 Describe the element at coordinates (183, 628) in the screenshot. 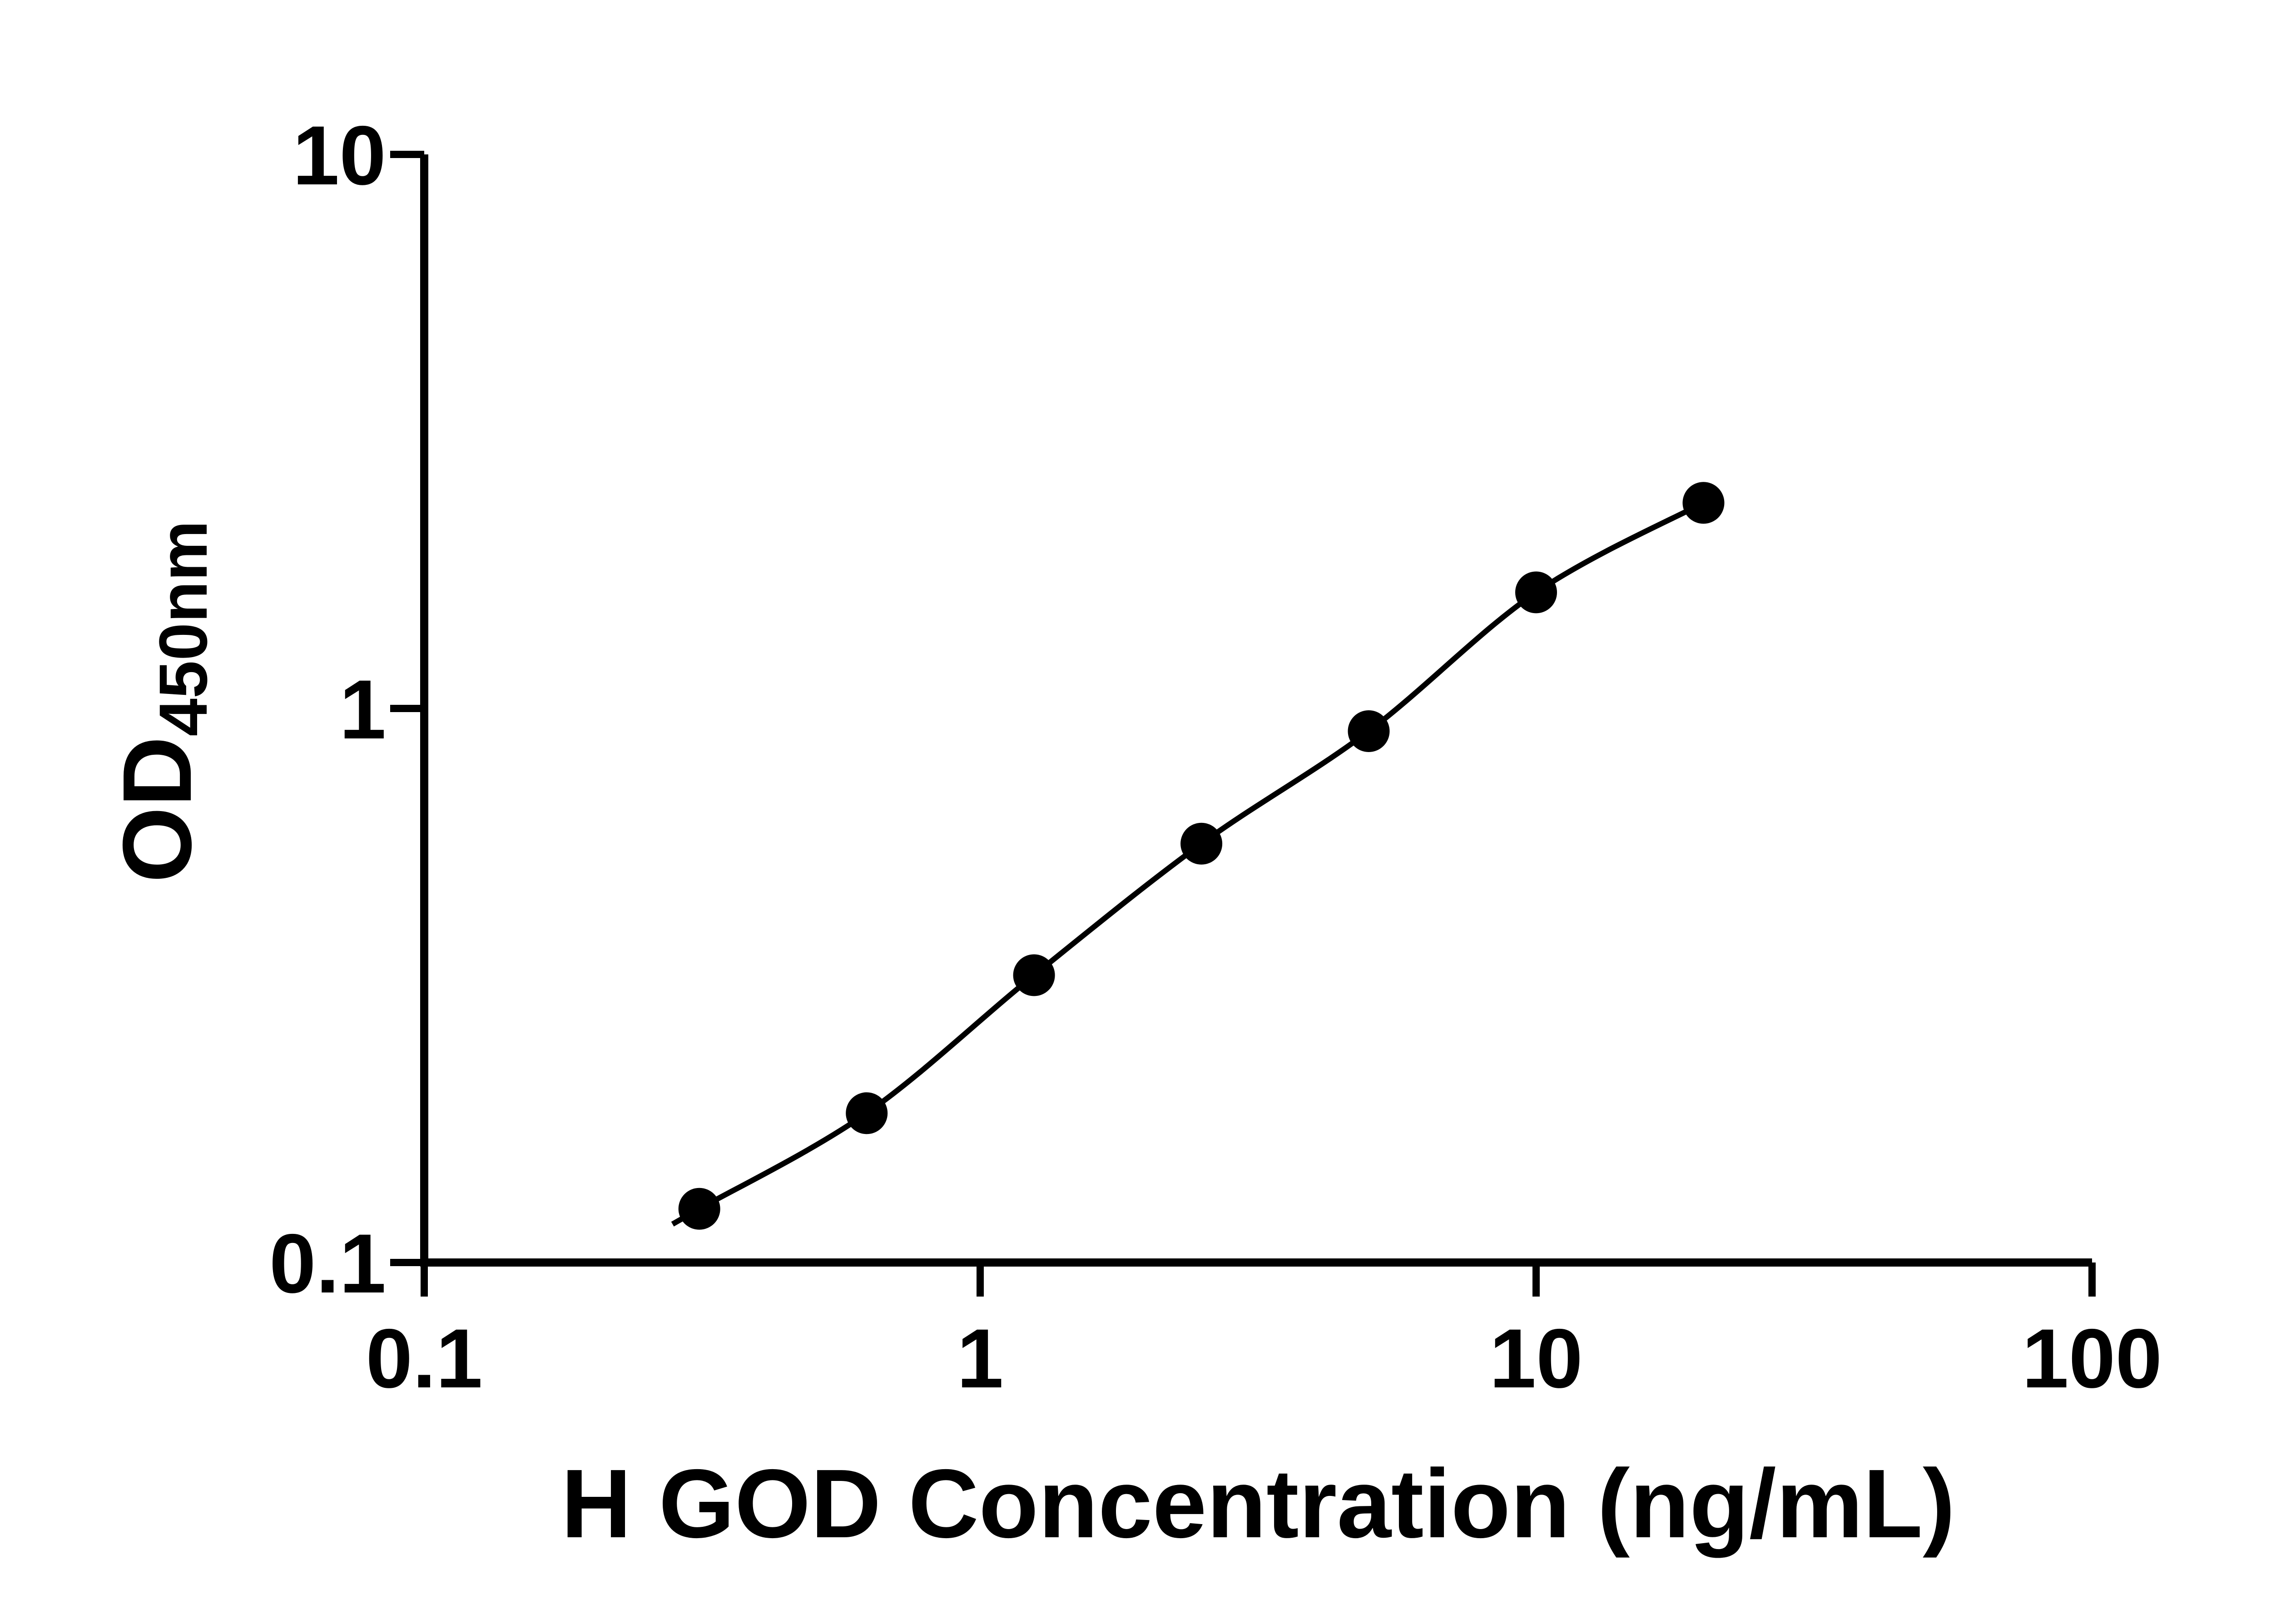

I see `y-axis-title-subscript: 450nm` at that location.